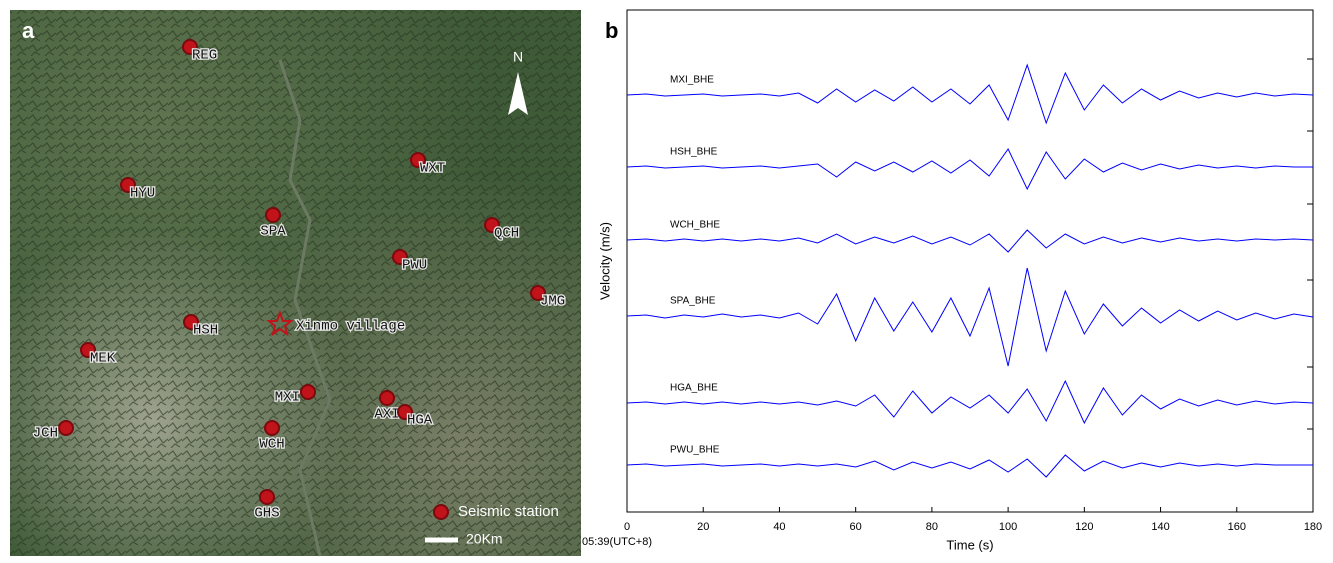  What do you see at coordinates (779, 527) in the screenshot?
I see `x-tick-label: 40` at bounding box center [779, 527].